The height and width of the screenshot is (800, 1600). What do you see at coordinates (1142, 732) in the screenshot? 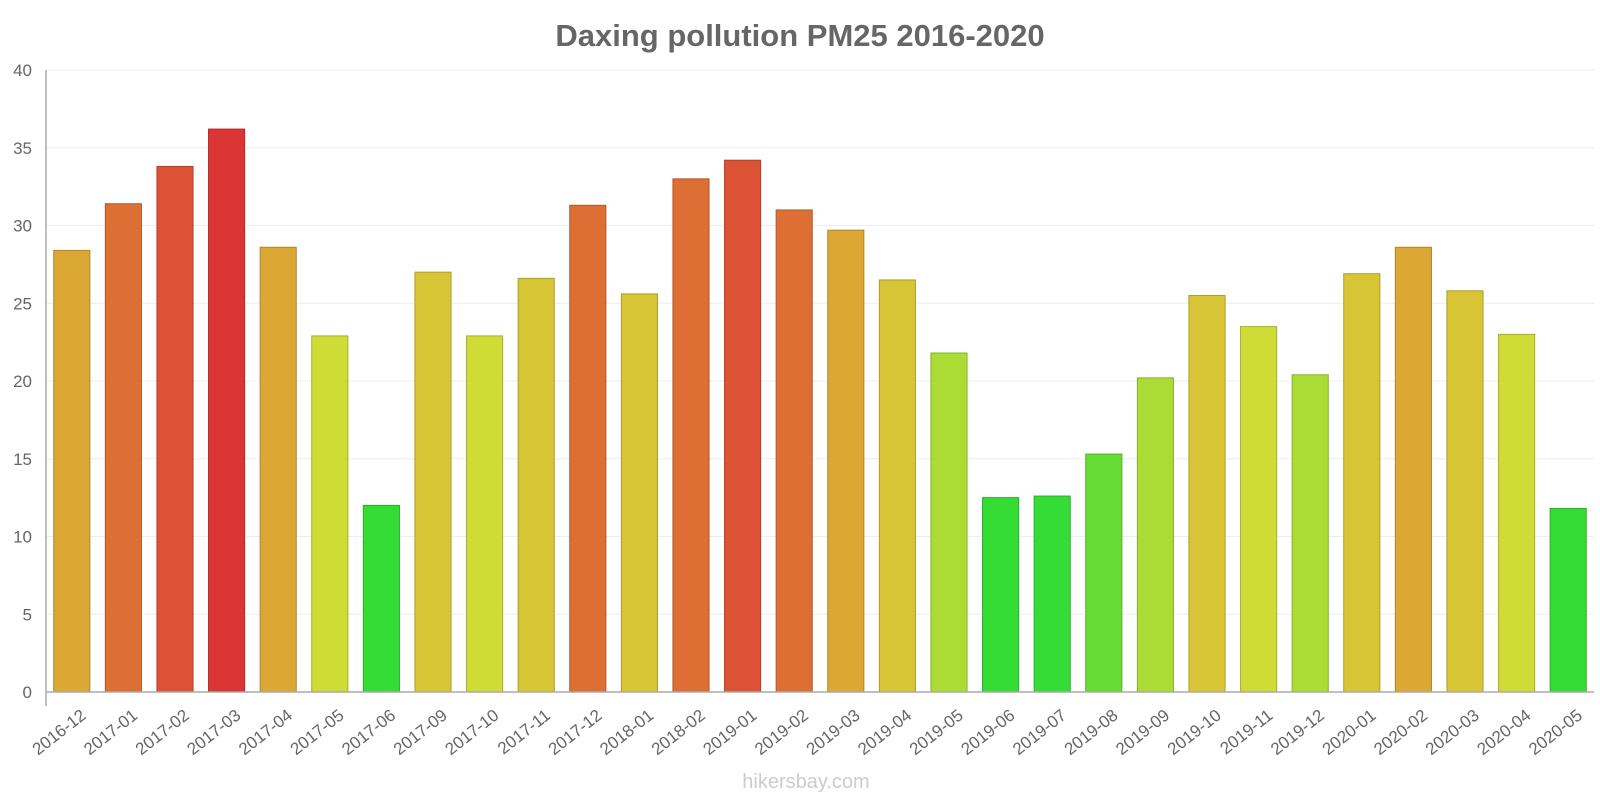
I see `x-tick-label: 2019-09` at bounding box center [1142, 732].